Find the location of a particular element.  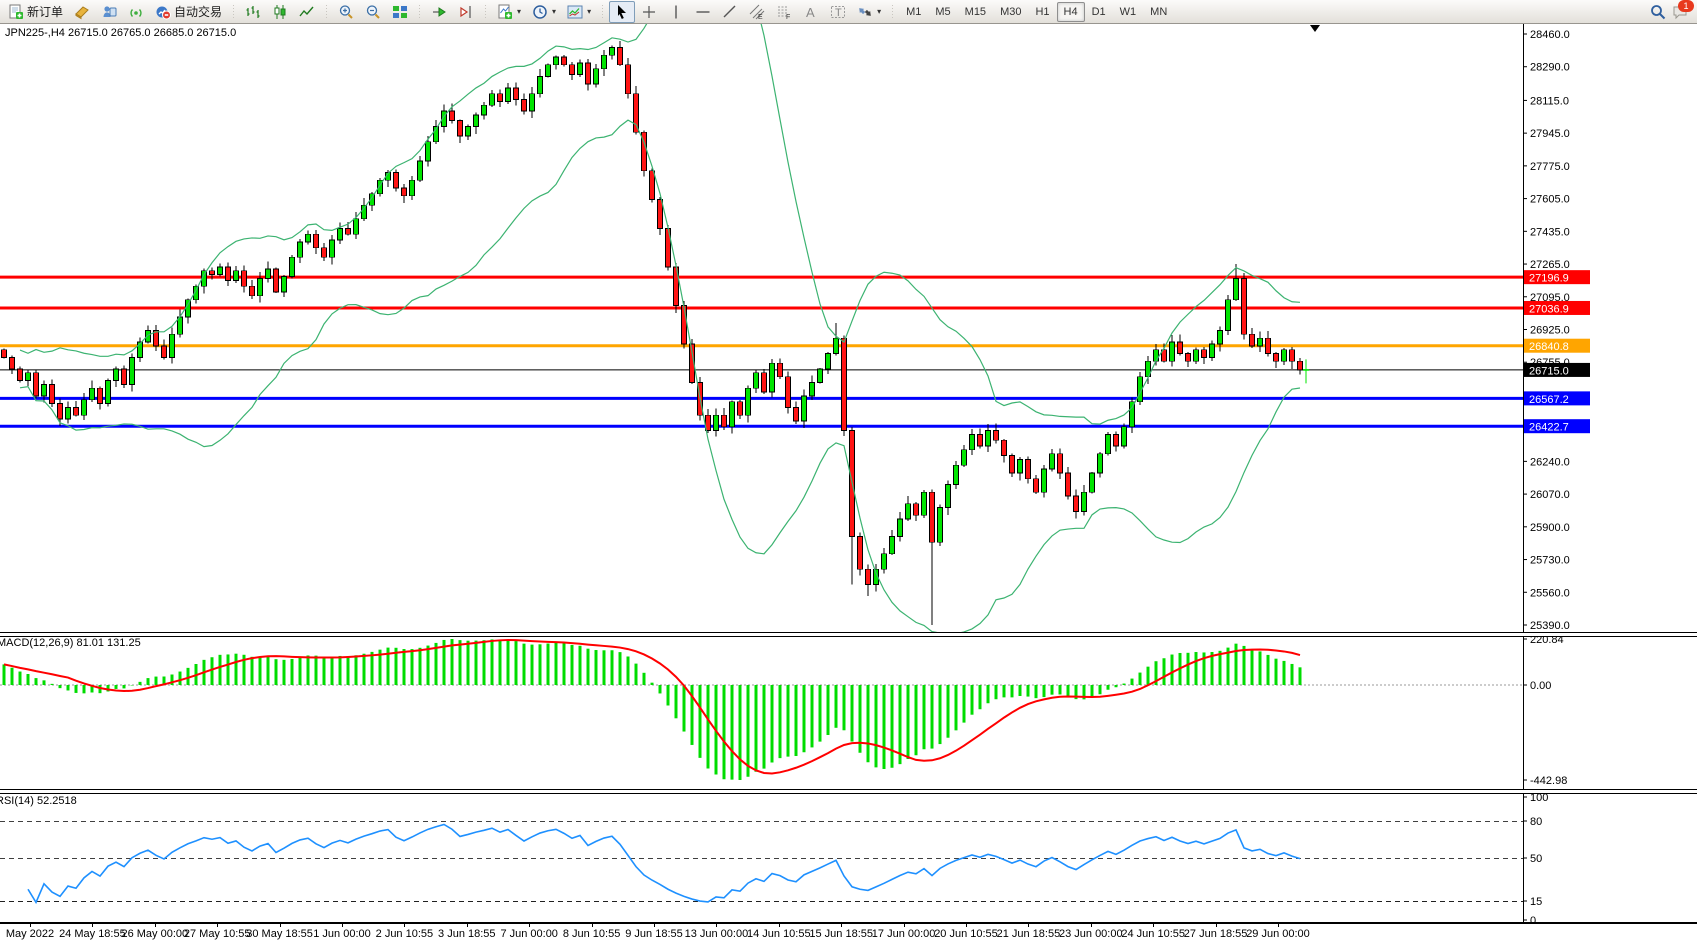

timeframe-button-m1: M1 is located at coordinates (914, 11).